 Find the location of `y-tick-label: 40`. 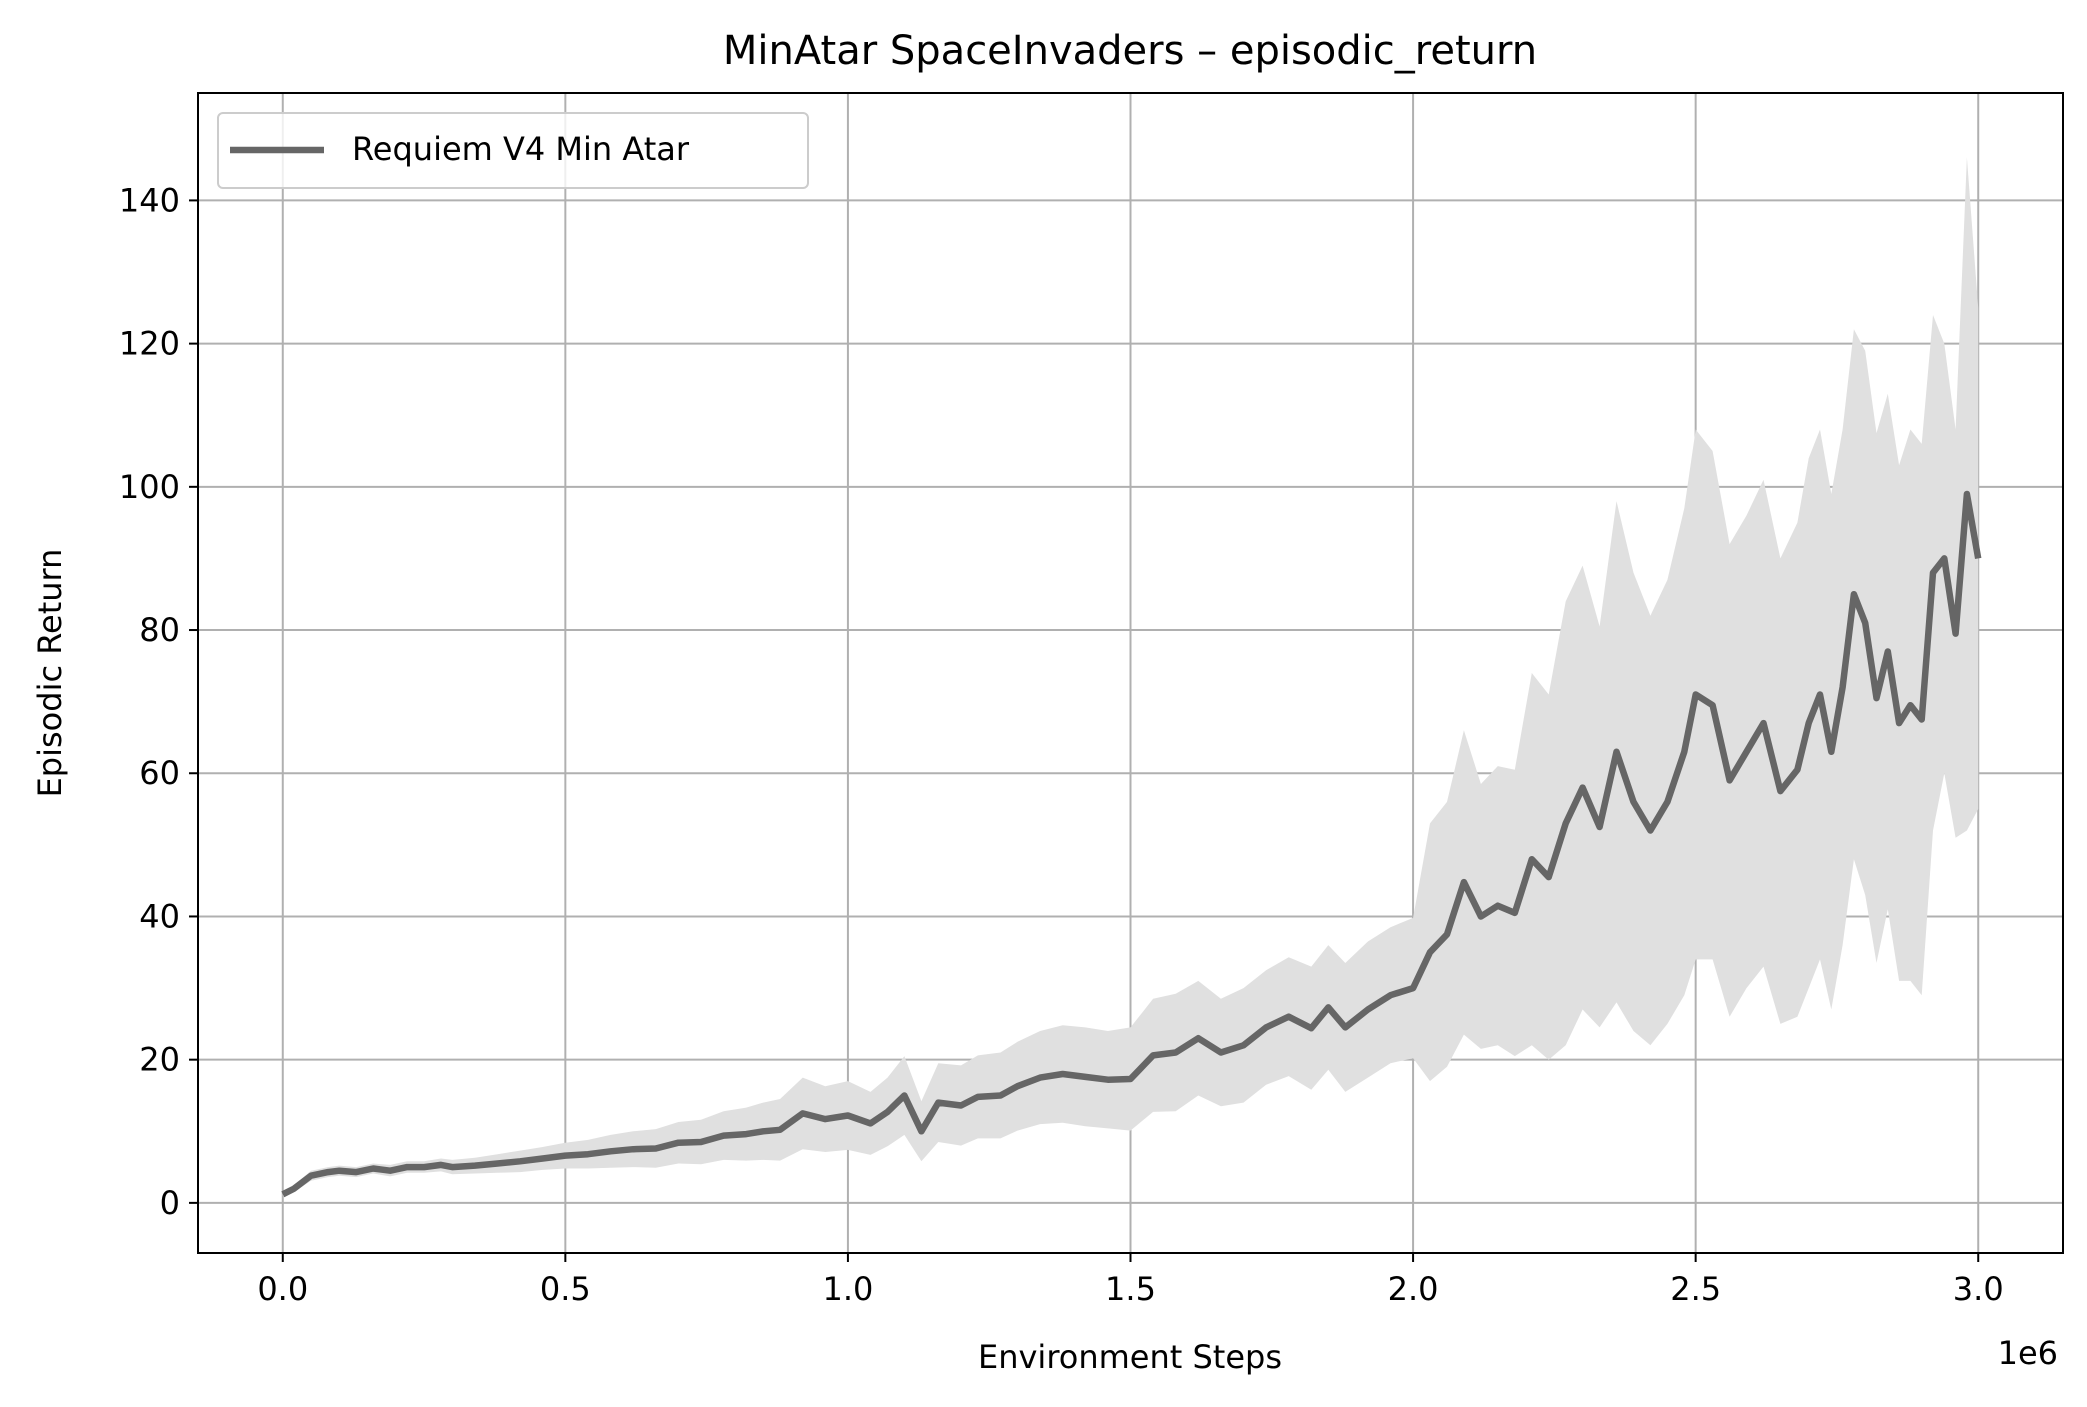

y-tick-label: 40 is located at coordinates (159, 916).